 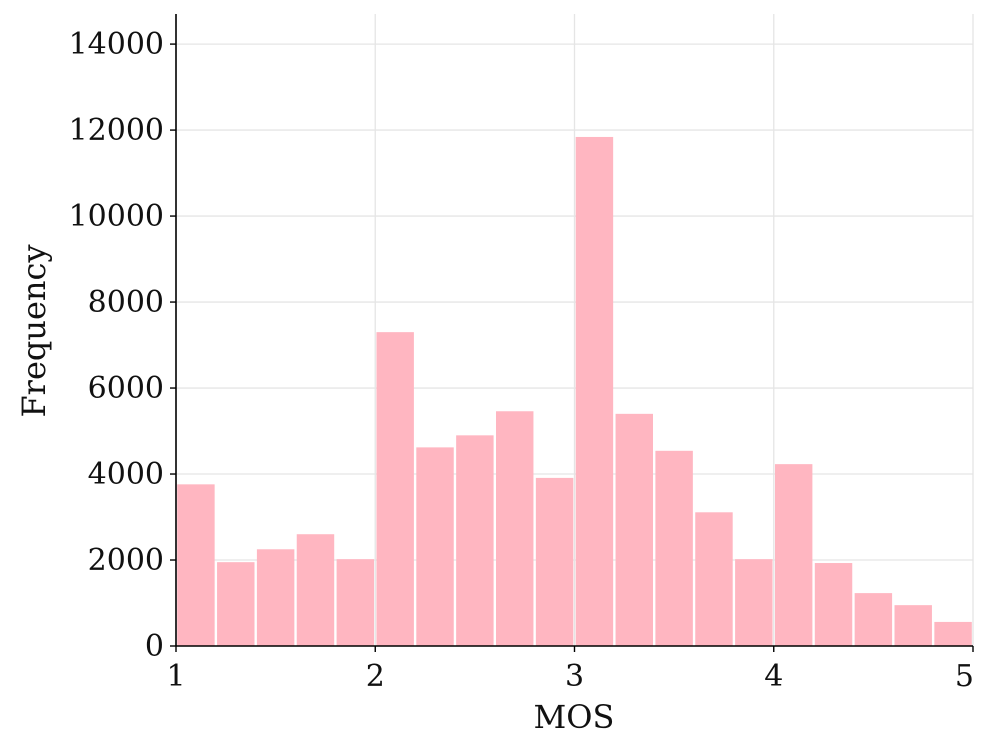 What do you see at coordinates (175, 676) in the screenshot?
I see `x-tick-label-0: 1` at bounding box center [175, 676].